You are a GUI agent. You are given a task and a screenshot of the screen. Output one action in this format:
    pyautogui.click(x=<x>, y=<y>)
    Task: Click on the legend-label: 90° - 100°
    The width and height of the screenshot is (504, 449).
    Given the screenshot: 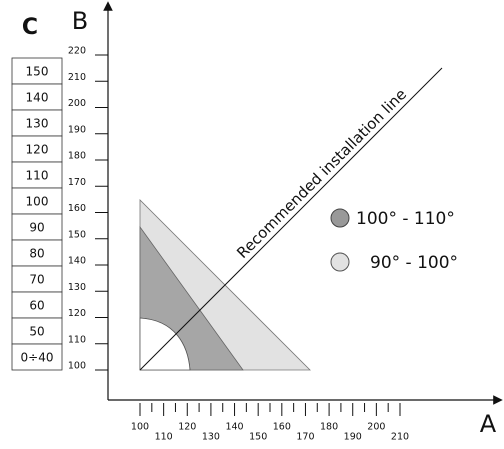 What is the action you would take?
    pyautogui.click(x=414, y=263)
    